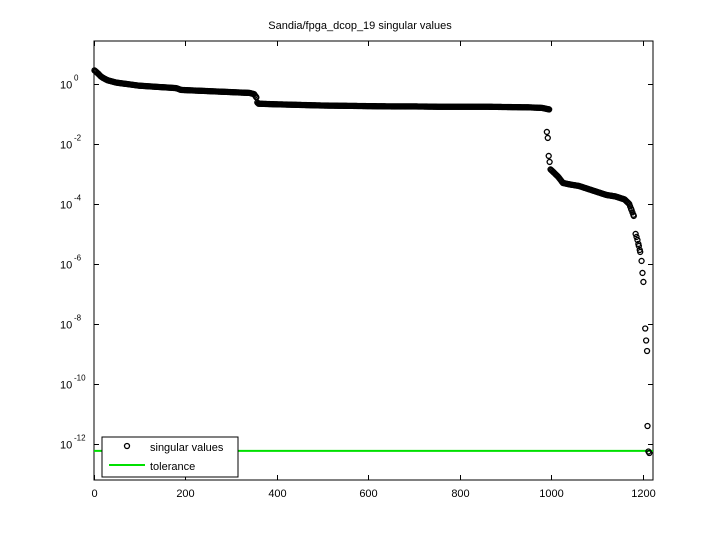  What do you see at coordinates (78, 138) in the screenshot?
I see `y-tick-label-exponent: -2` at bounding box center [78, 138].